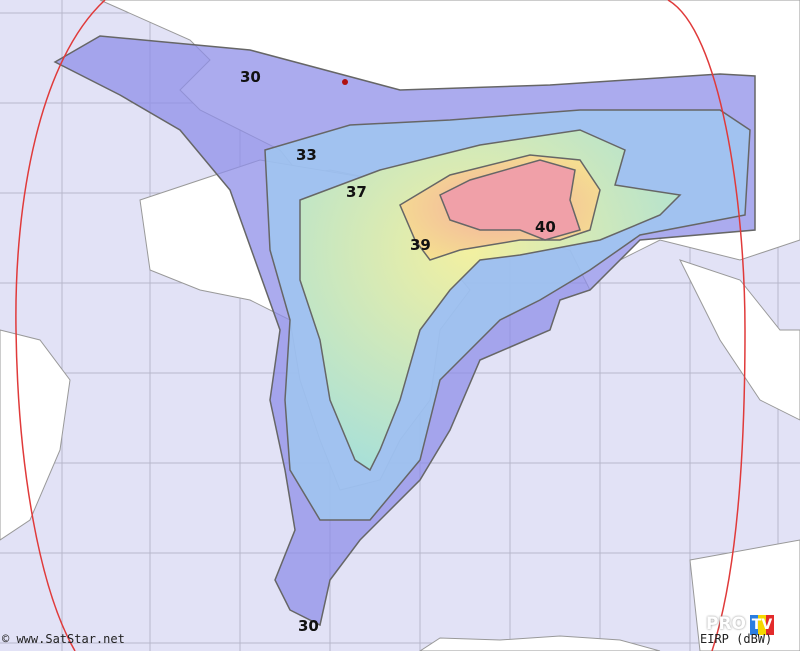  What do you see at coordinates (35, 435) in the screenshot?
I see `south-america` at bounding box center [35, 435].